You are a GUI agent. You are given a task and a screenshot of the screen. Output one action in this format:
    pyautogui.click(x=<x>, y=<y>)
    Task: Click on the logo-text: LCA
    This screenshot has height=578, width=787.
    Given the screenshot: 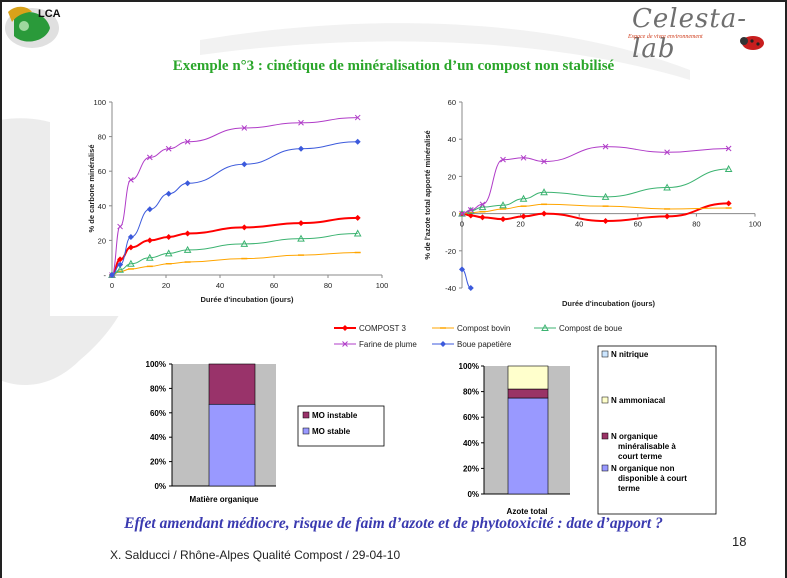 What is the action you would take?
    pyautogui.click(x=49, y=14)
    